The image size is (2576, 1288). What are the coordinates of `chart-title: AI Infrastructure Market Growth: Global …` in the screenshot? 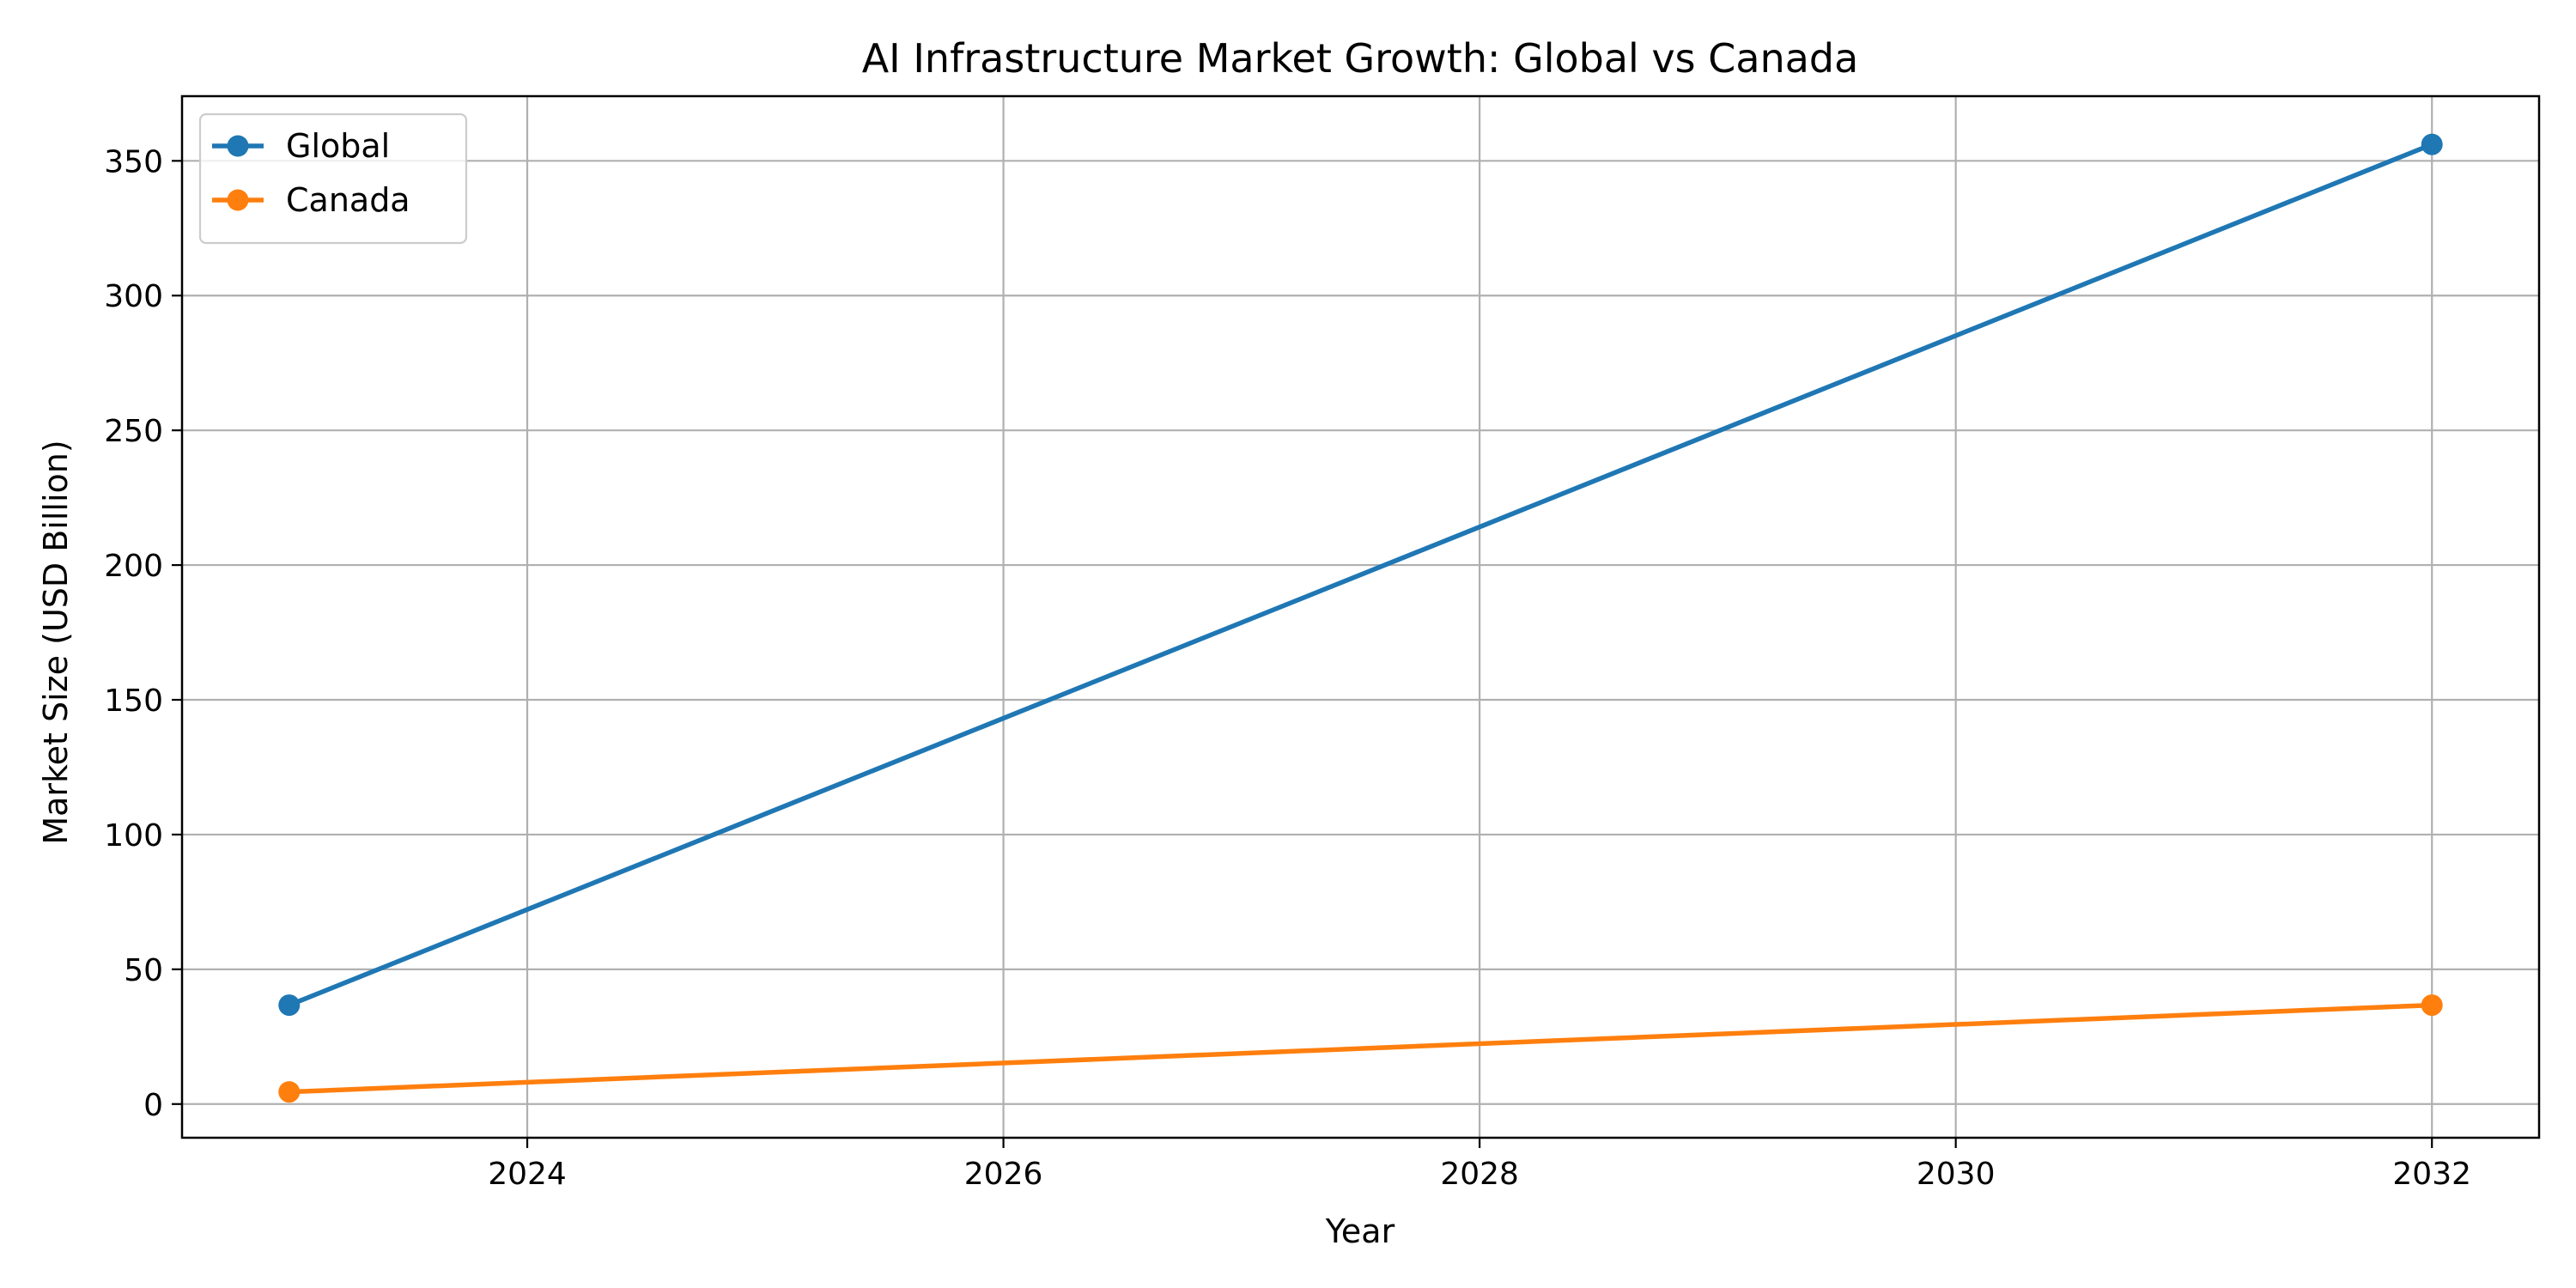 It's located at (1360, 59).